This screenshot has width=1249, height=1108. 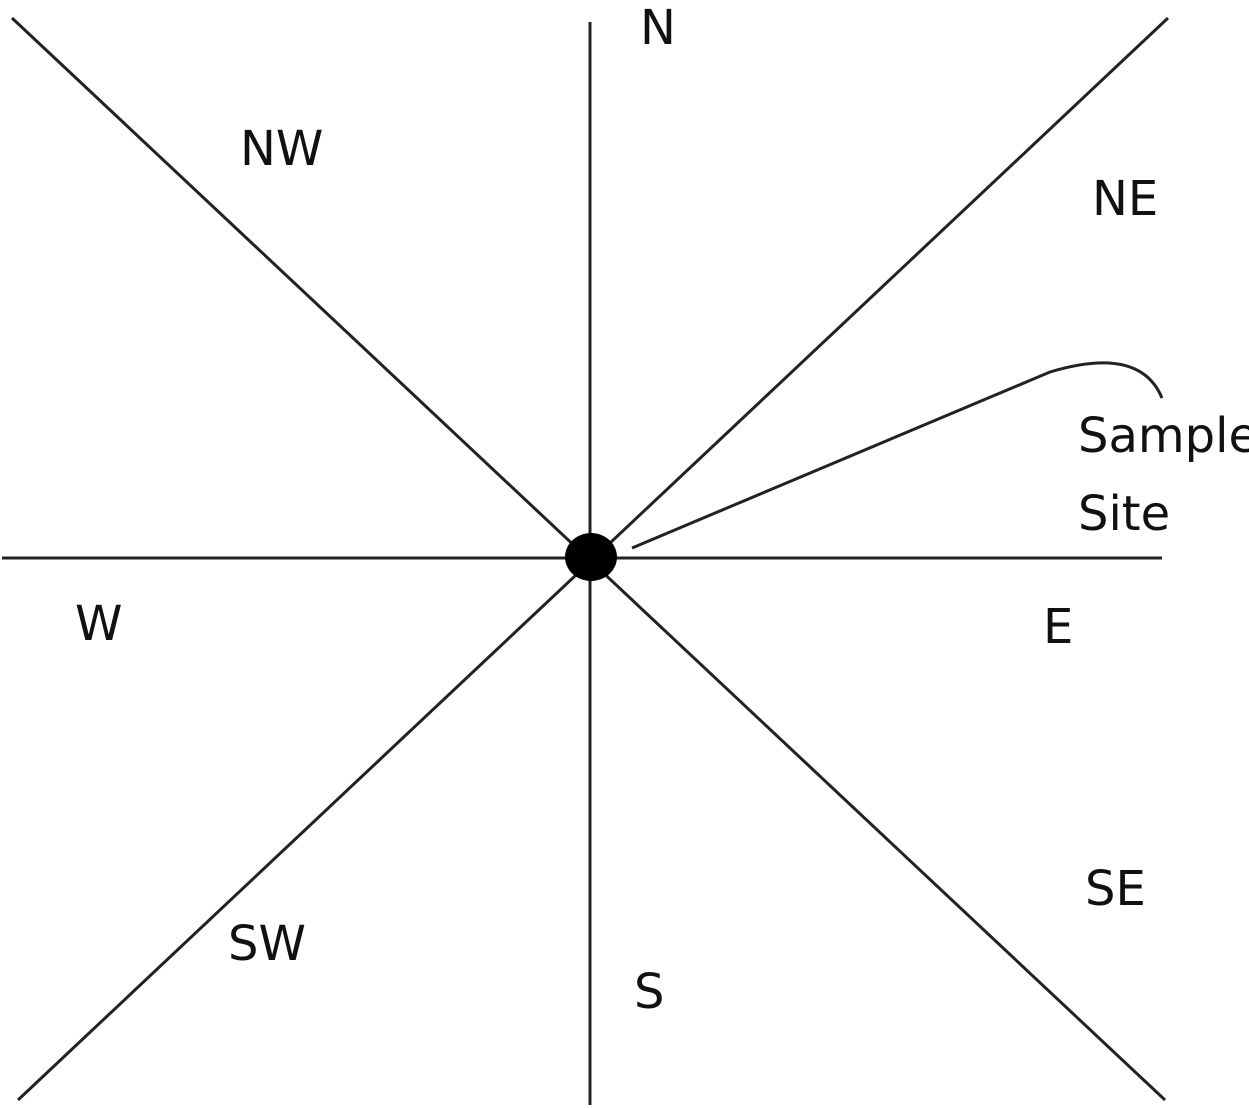 I want to click on callout-line2: Site, so click(x=1124, y=514).